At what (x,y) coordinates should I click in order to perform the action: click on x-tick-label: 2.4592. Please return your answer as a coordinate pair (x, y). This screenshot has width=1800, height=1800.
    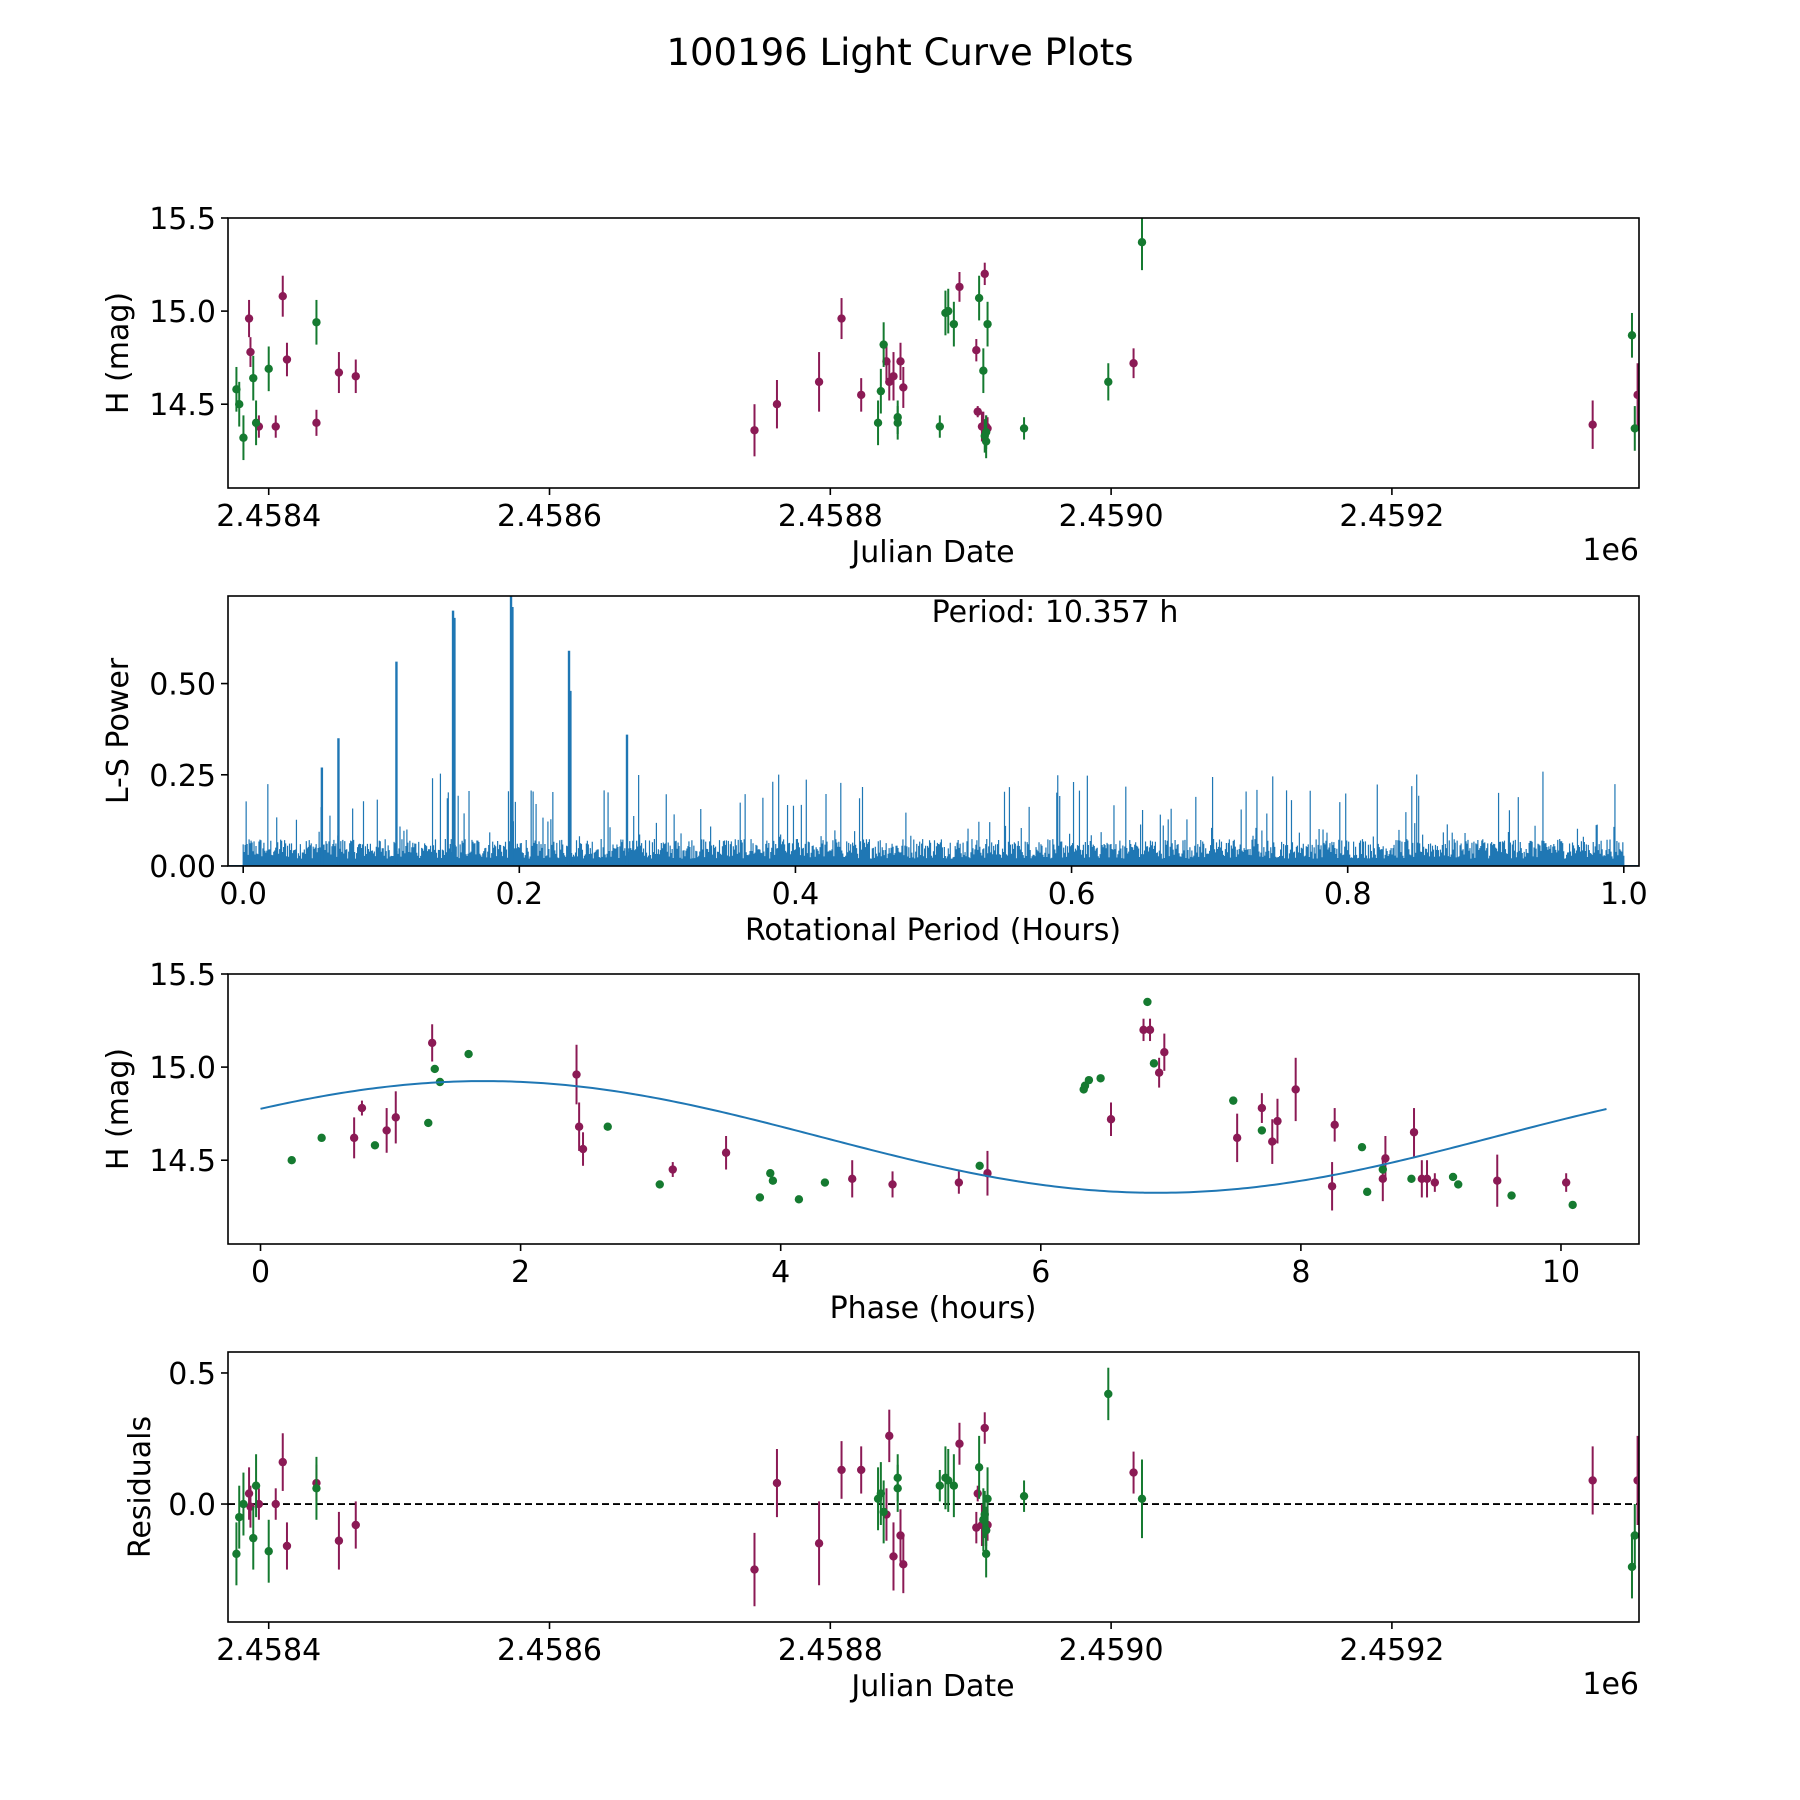
    Looking at the image, I should click on (1391, 1650).